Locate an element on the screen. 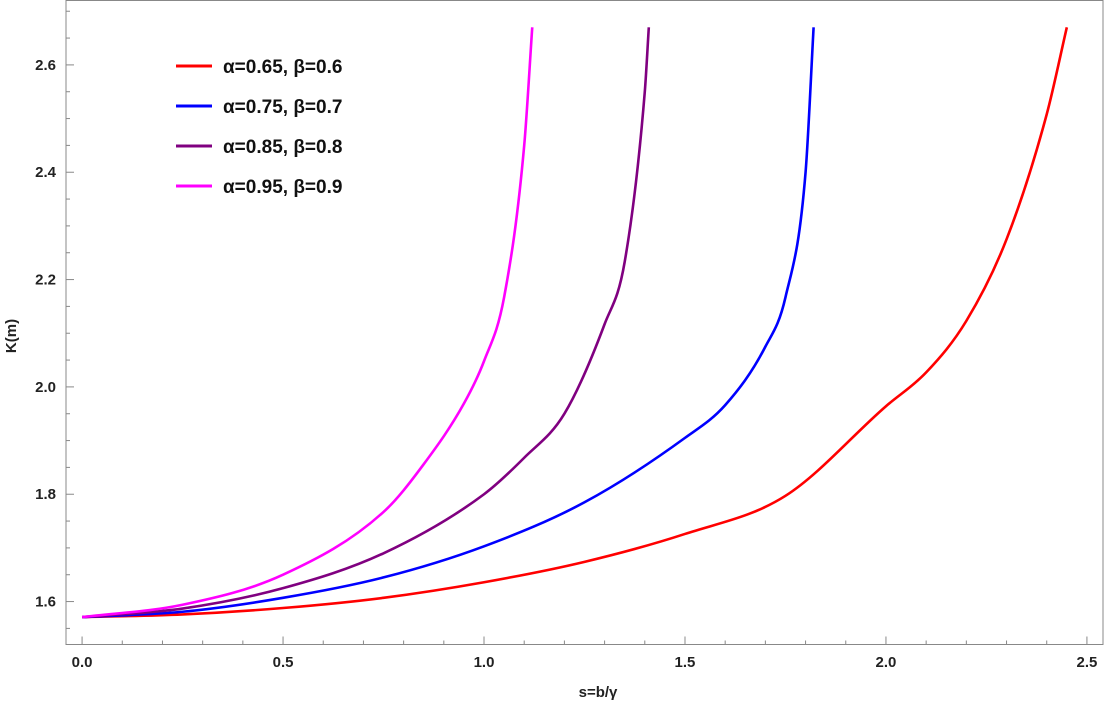  x-axis-title: s=b/γ is located at coordinates (598, 692).